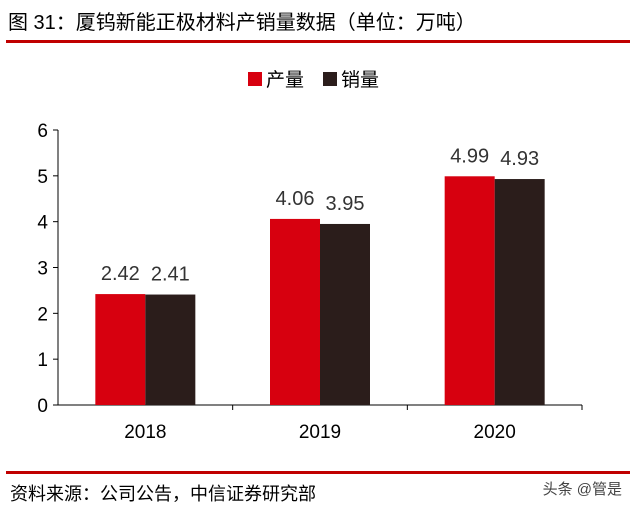 The image size is (636, 509). I want to click on x-tick-label: 2018, so click(145, 432).